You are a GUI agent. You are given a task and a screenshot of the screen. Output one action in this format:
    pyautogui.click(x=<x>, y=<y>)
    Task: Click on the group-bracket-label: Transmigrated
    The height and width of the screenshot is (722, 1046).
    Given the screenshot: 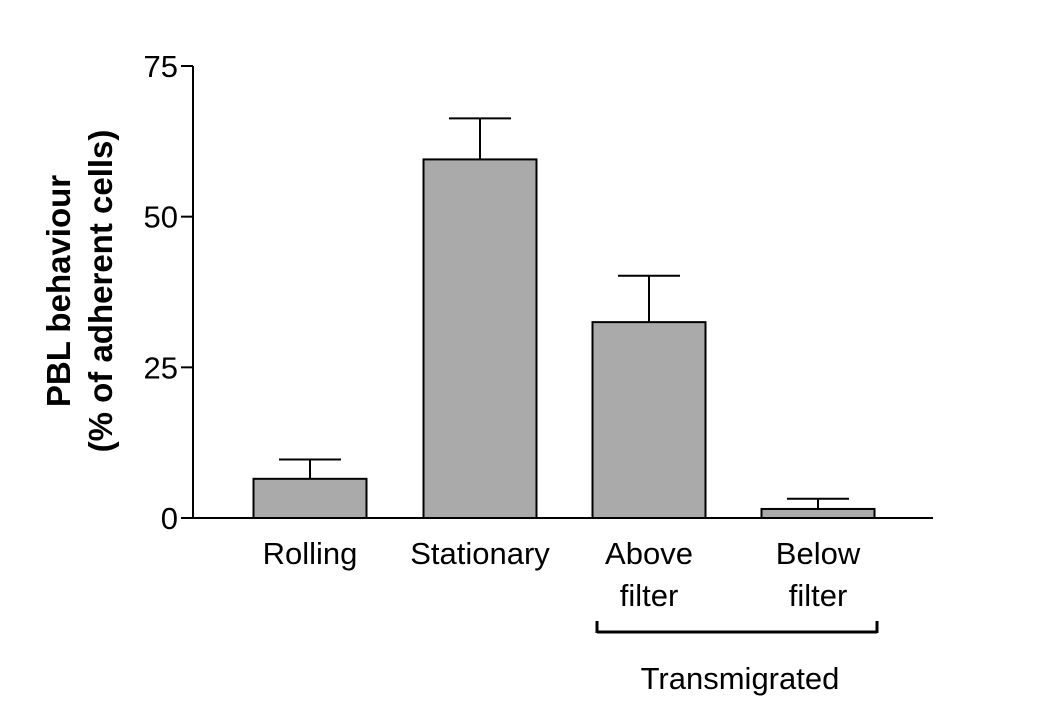 What is the action you would take?
    pyautogui.click(x=740, y=678)
    